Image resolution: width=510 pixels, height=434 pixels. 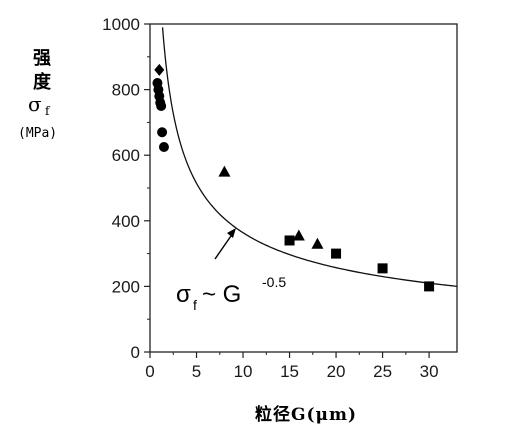 What do you see at coordinates (42, 58) in the screenshot?
I see `ylabel-char-1: 强` at bounding box center [42, 58].